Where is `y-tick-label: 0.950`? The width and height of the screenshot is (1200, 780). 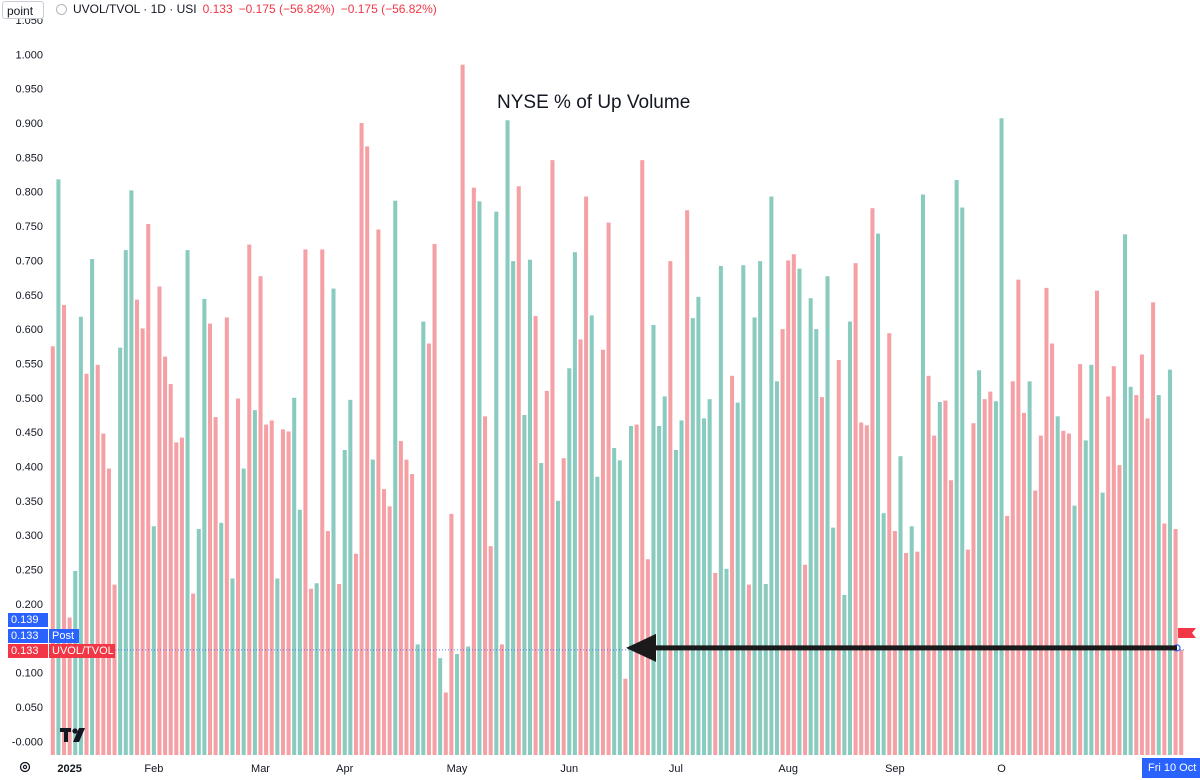 y-tick-label: 0.950 is located at coordinates (29, 90).